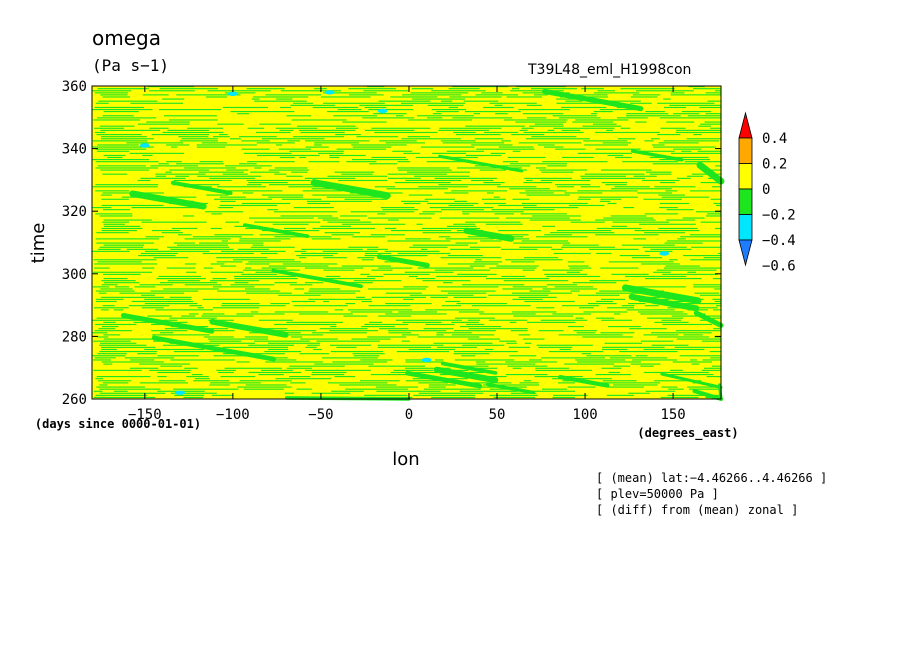 Image resolution: width=904 pixels, height=654 pixels. What do you see at coordinates (779, 216) in the screenshot?
I see `colorbar-label: −0.2` at bounding box center [779, 216].